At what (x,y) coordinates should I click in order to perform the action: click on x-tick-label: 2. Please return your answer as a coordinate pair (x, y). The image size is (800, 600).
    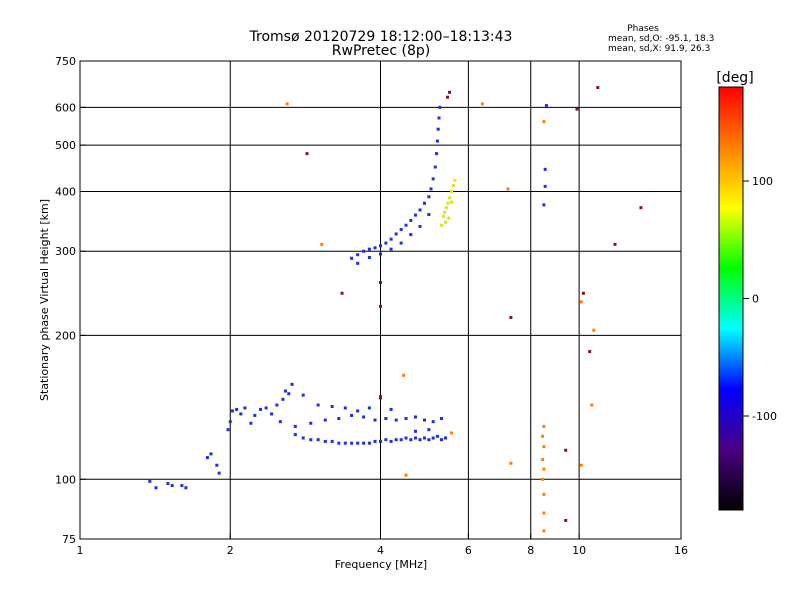
    Looking at the image, I should click on (230, 550).